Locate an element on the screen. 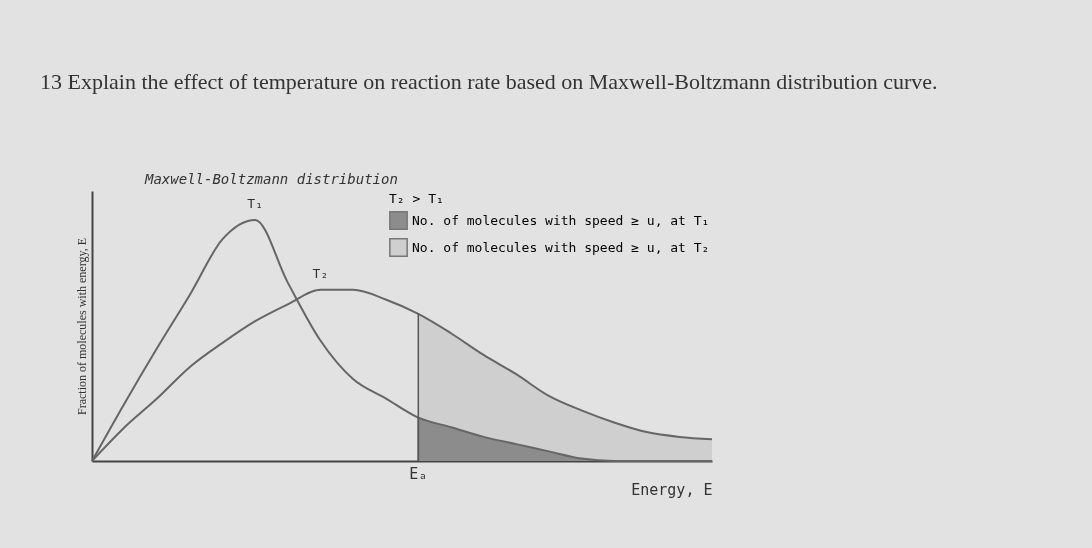  y-axis-title: Fraction of molecules with energy, E is located at coordinates (81, 326).